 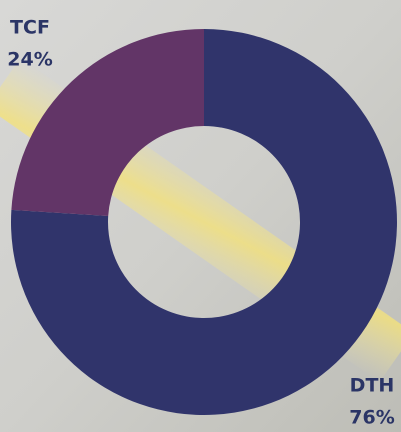 I want to click on slice-value-label: 76%, so click(x=371, y=418).